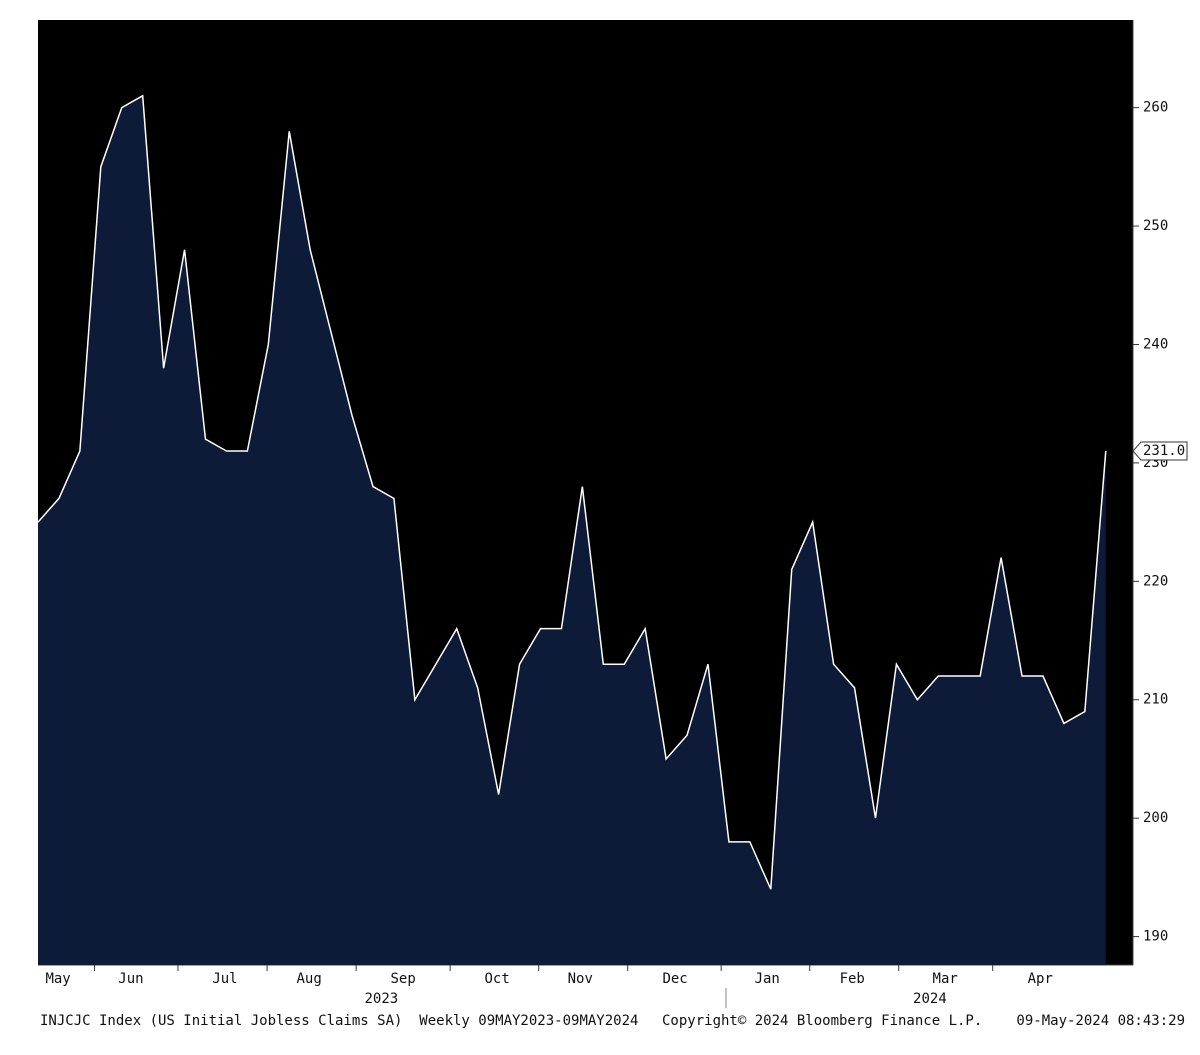  I want to click on y-tick-label: 250, so click(1155, 226).